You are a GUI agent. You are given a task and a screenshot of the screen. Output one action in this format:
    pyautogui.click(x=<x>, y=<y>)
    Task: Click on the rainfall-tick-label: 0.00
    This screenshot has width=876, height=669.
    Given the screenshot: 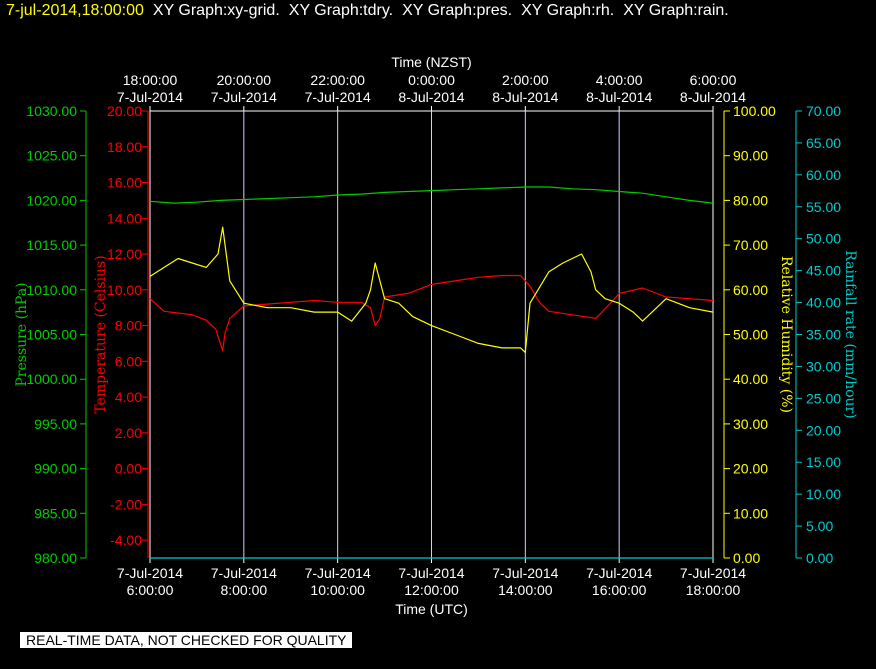 What is the action you would take?
    pyautogui.click(x=819, y=558)
    